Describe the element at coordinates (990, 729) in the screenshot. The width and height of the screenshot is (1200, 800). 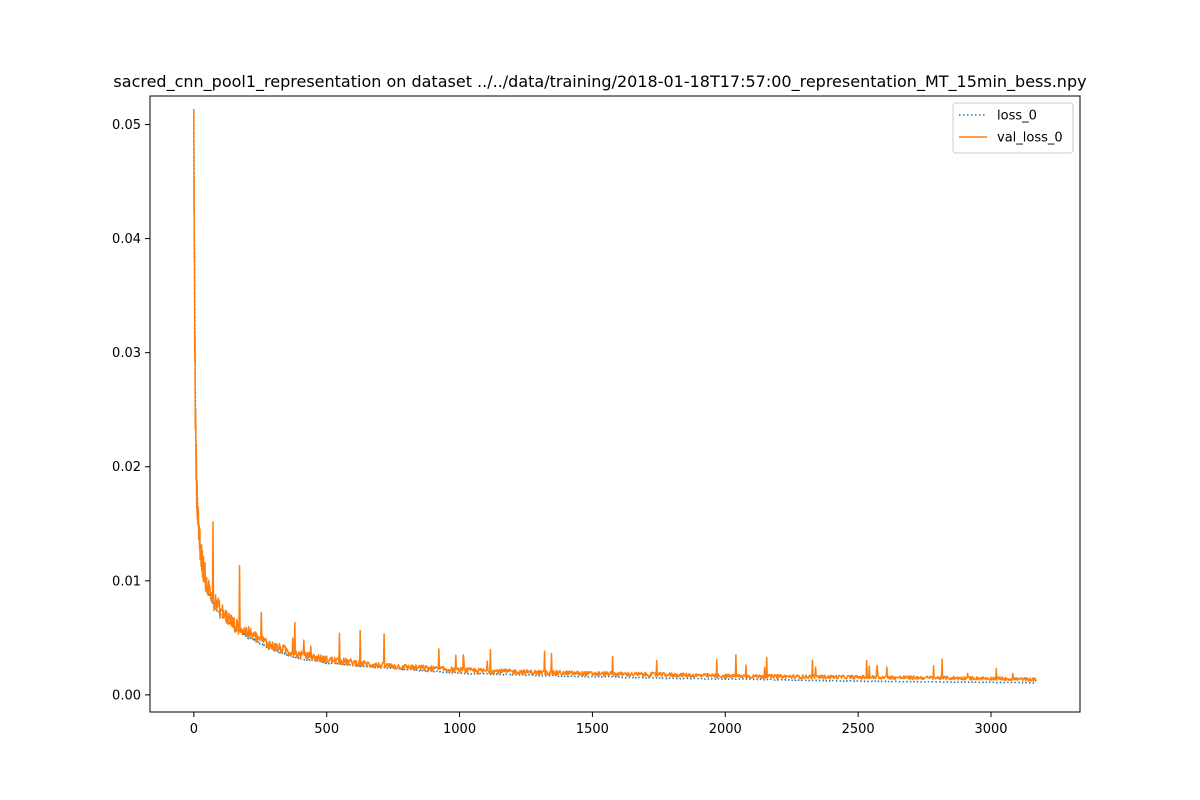
I see `x-tick-label: 3000` at that location.